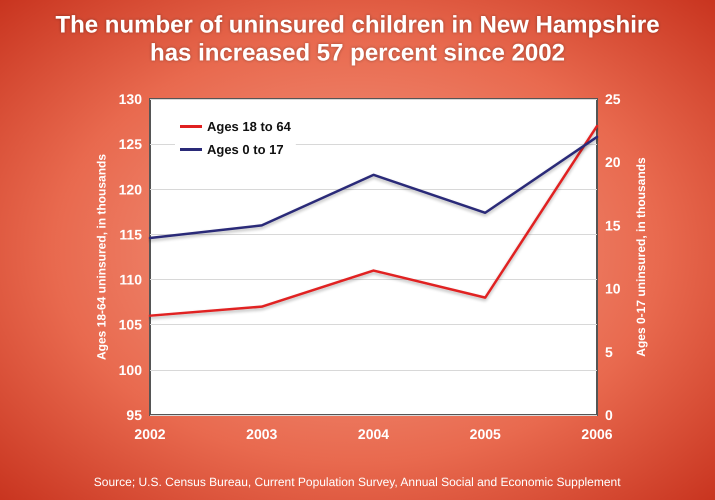 The image size is (715, 500). Describe the element at coordinates (249, 126) in the screenshot. I see `legend-label: Ages 18 to 64` at that location.